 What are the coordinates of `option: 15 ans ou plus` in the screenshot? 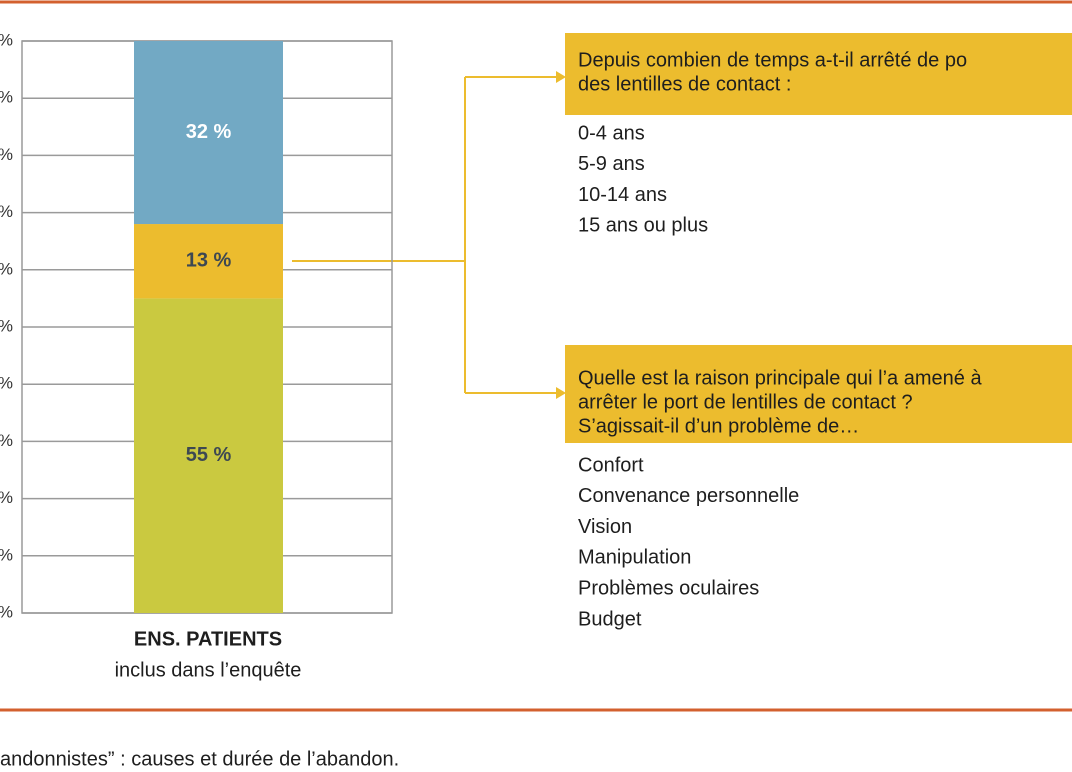 It's located at (643, 226).